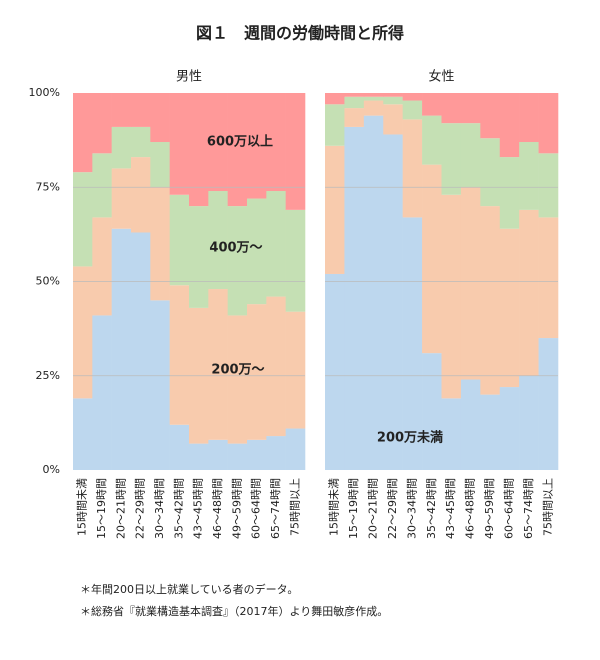 The width and height of the screenshot is (600, 660). I want to click on x-tick-label: 65～74時間, so click(275, 508).